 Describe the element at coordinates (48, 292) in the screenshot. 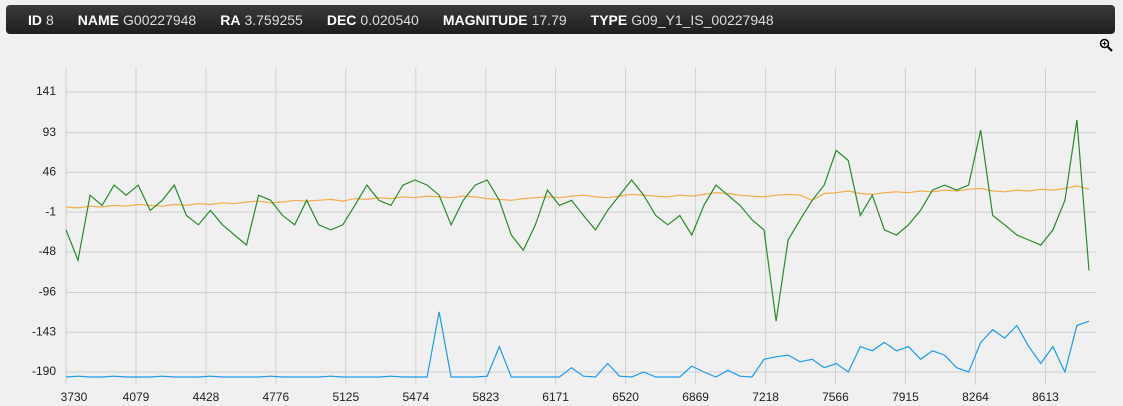

I see `y-tick-label: -96` at that location.